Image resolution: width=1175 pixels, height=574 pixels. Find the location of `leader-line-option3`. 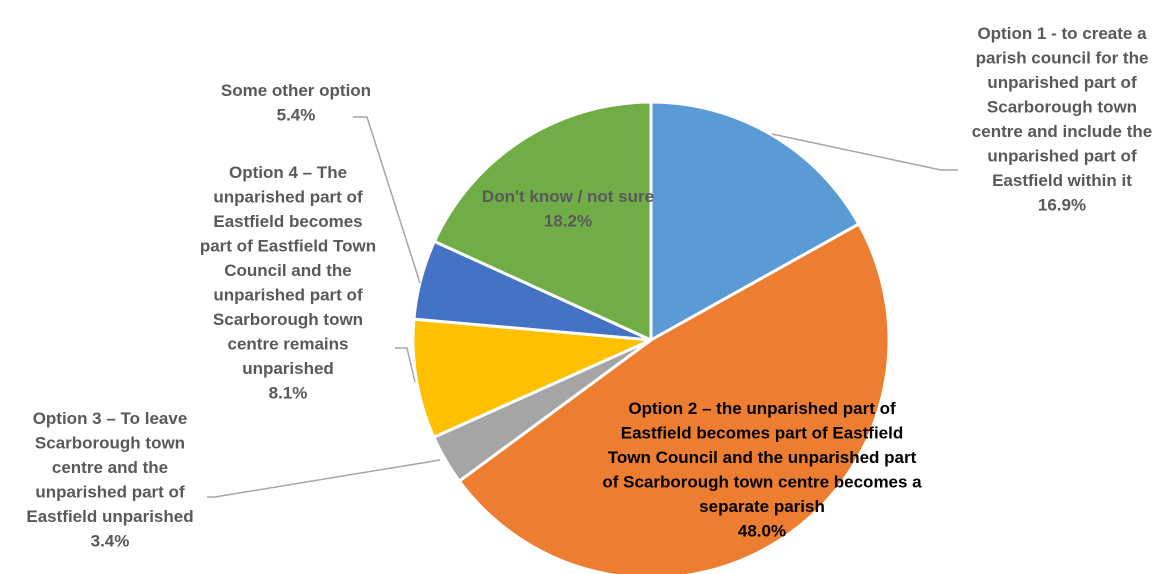

leader-line-option3 is located at coordinates (324, 478).